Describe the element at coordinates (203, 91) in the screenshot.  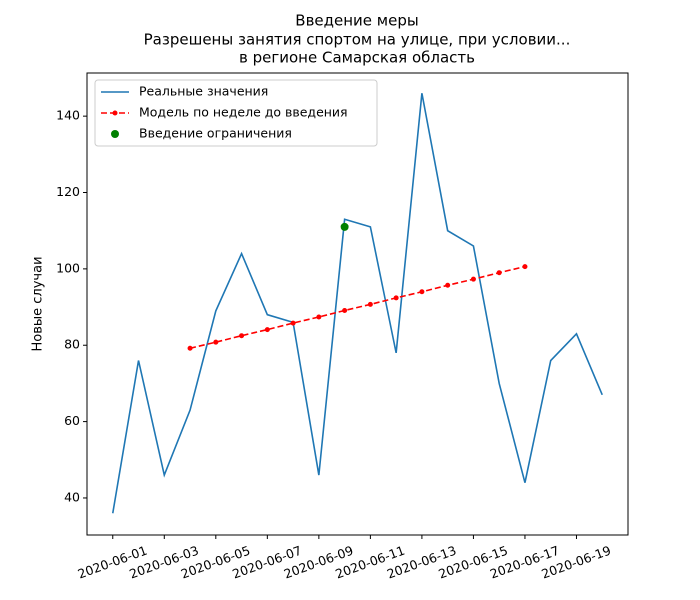
I see `legend-label: Реальные значения` at that location.